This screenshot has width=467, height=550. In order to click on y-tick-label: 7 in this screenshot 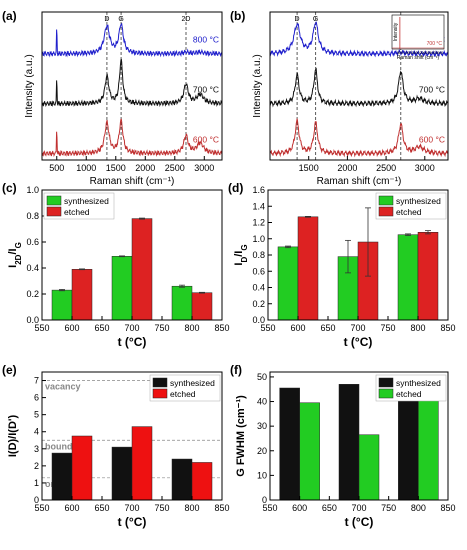, I will do `click(36, 381)`.